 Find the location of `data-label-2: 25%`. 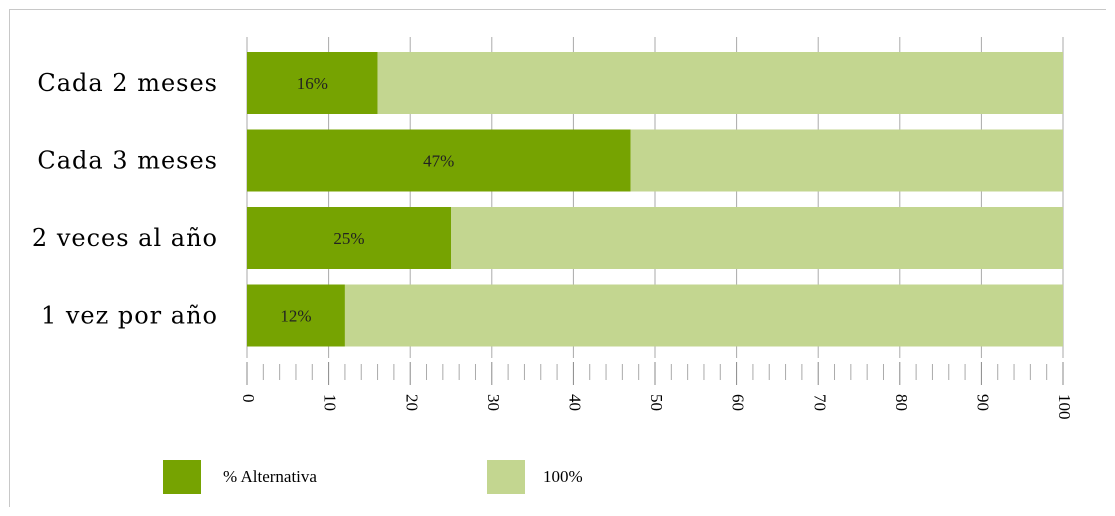

data-label-2: 25% is located at coordinates (348, 238).